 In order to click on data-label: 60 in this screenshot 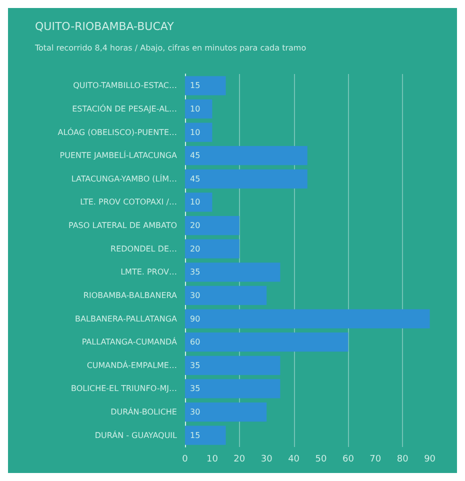, I will do `click(195, 342)`.